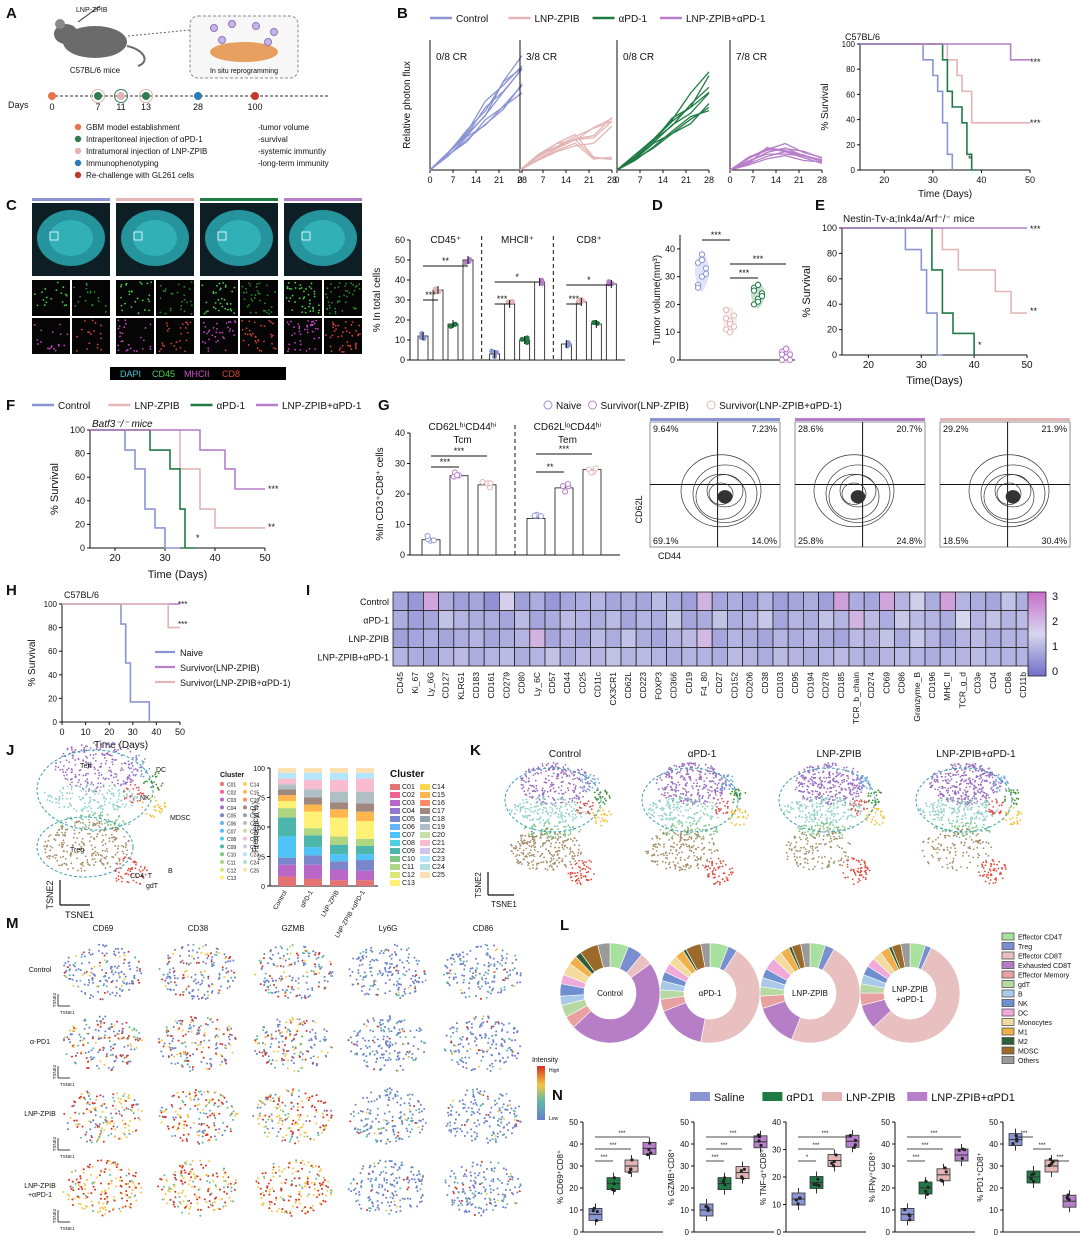 This screenshot has height=1257, width=1080. I want to click on y-axis-label: Frequency(%), so click(255, 827).